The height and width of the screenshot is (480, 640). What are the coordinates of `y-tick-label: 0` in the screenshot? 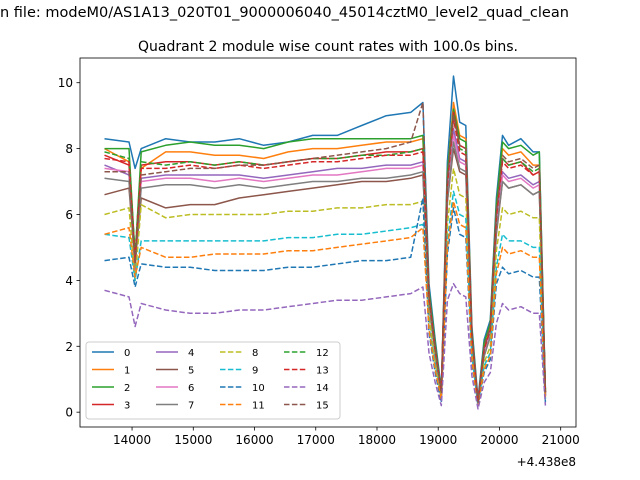 It's located at (69, 413).